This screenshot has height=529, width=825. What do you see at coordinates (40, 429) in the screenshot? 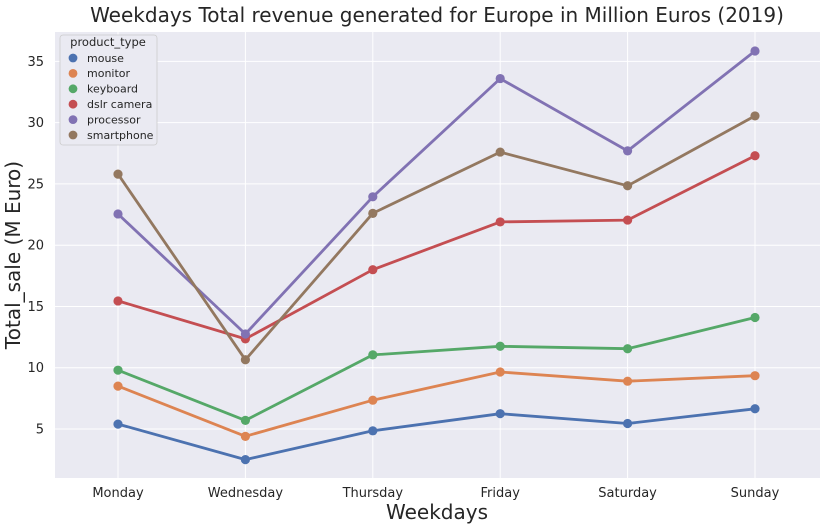
I see `y-tick-label: 5` at bounding box center [40, 429].